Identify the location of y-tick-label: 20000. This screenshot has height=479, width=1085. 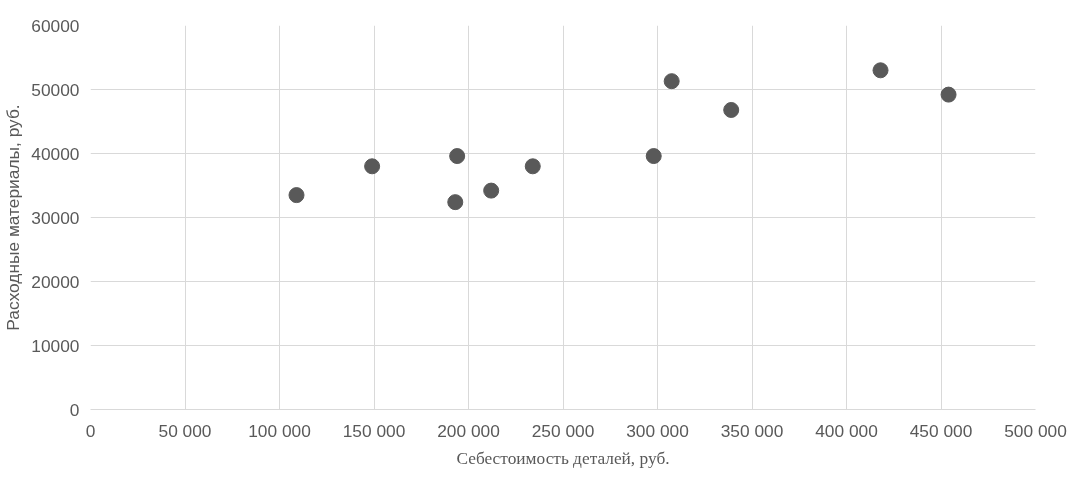
(55, 281).